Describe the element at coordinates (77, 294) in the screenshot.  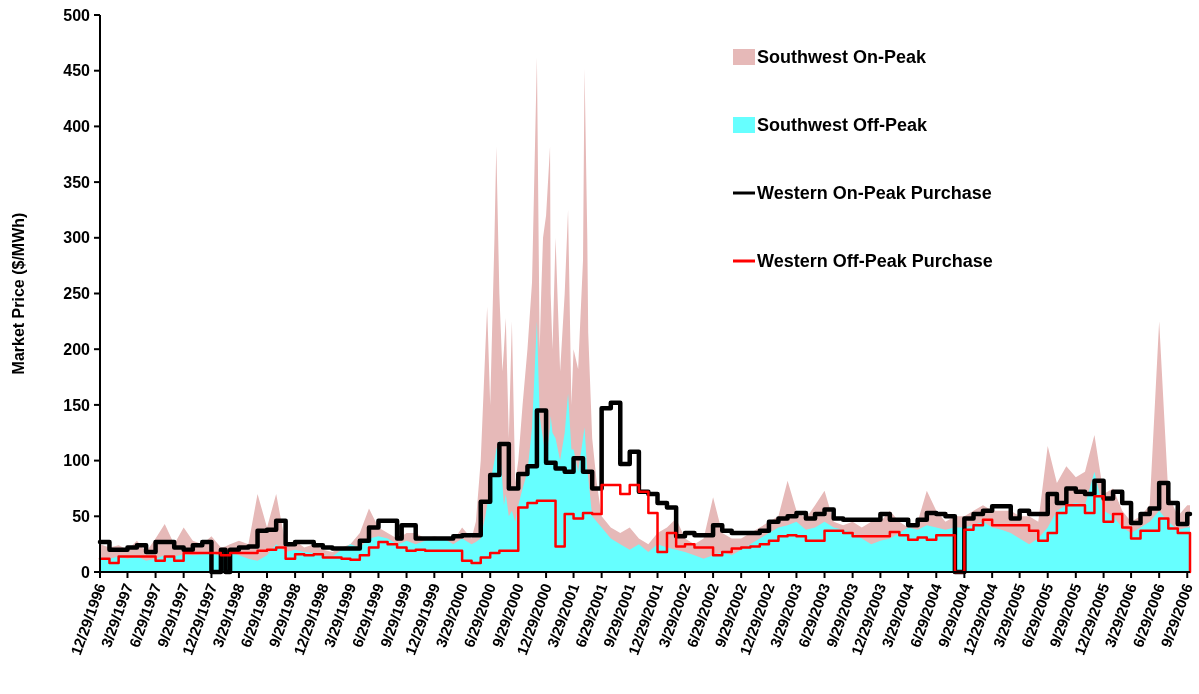
I see `y-tick-label: 250` at that location.